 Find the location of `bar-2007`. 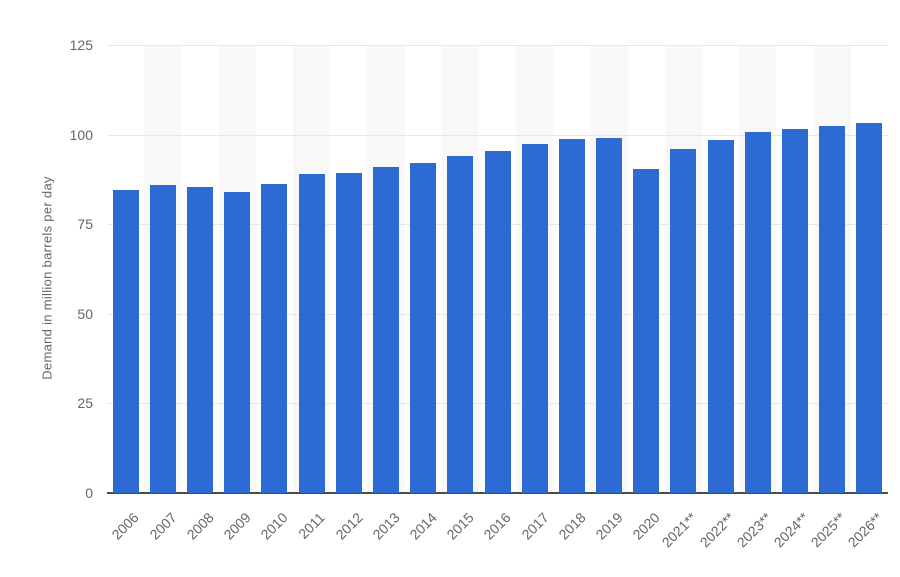

bar-2007 is located at coordinates (162, 338).